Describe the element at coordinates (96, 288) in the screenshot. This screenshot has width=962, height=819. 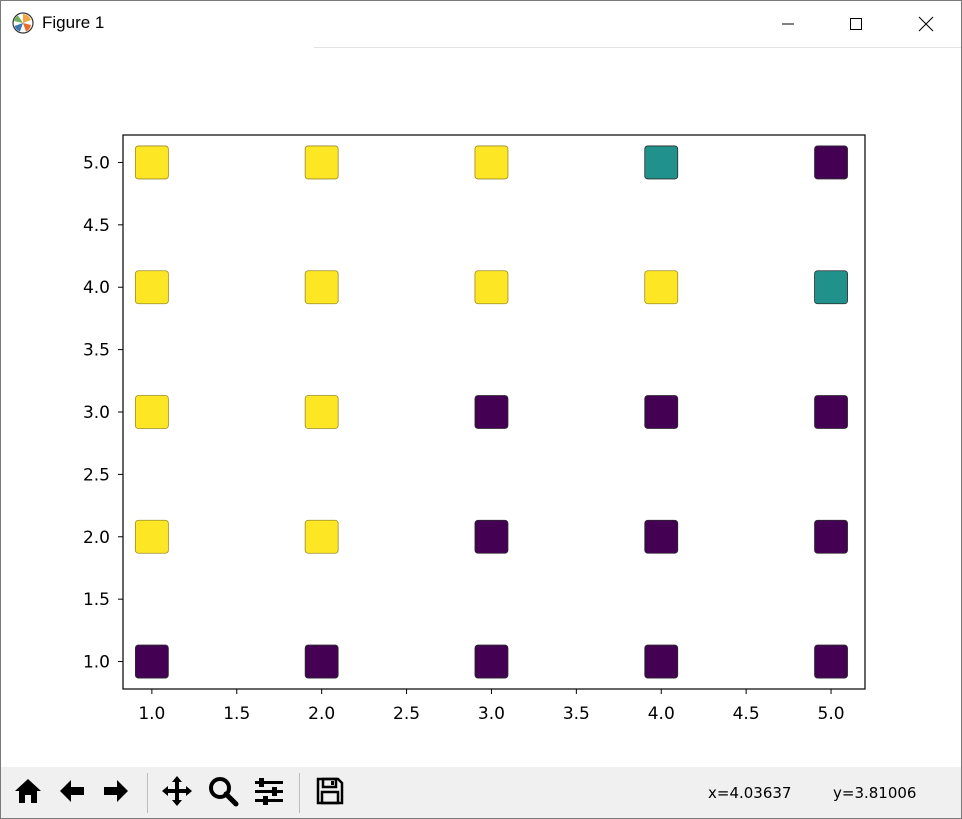
I see `y-tick-label: 4.0` at that location.